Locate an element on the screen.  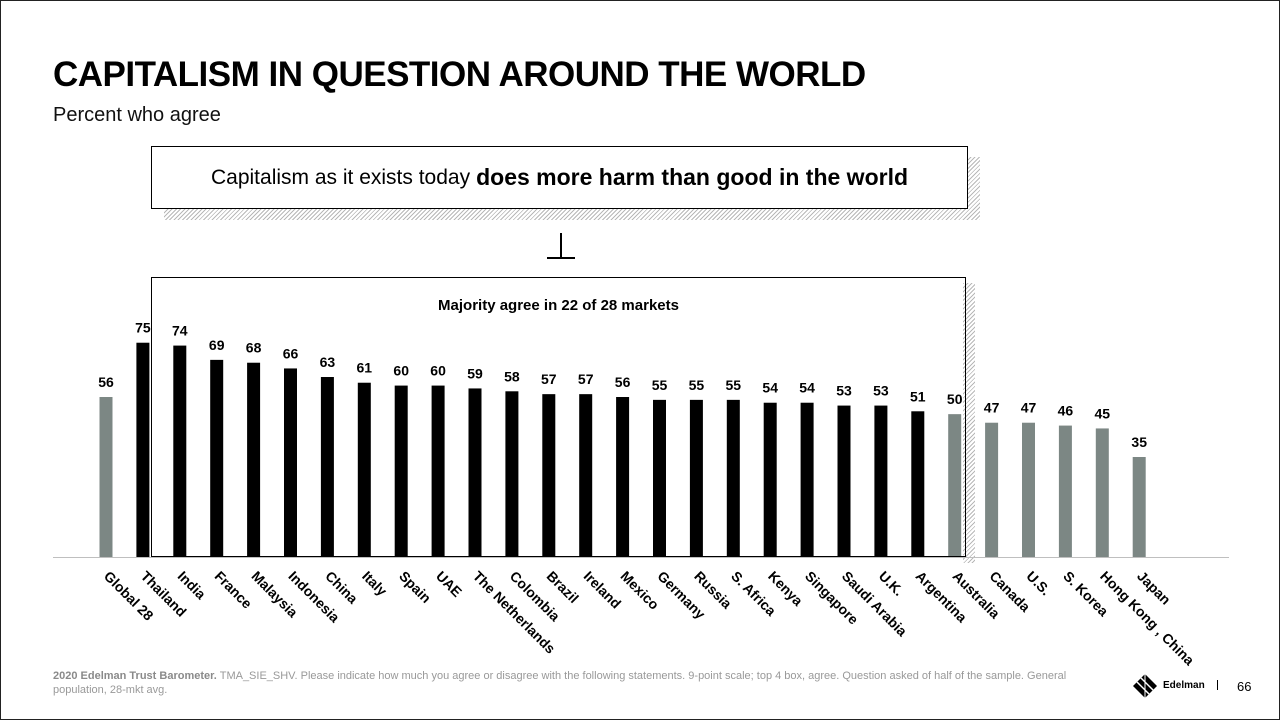
data-label: 63 is located at coordinates (328, 362).